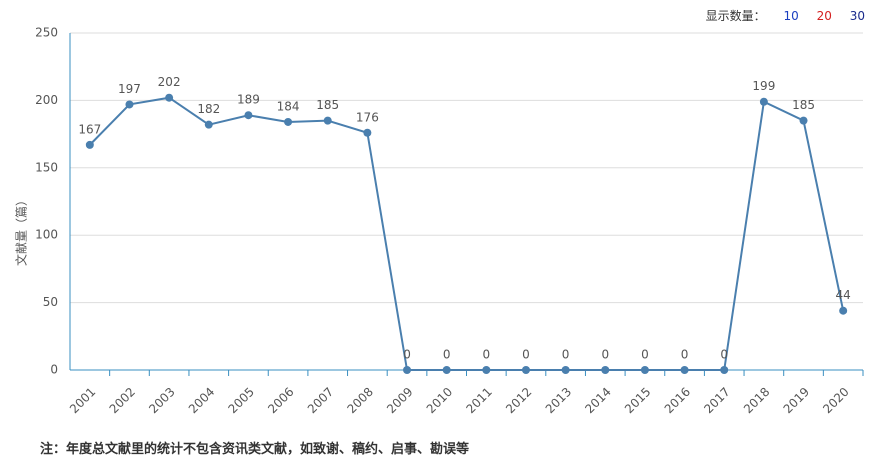 Image resolution: width=879 pixels, height=465 pixels. I want to click on count-option: 20, so click(824, 16).